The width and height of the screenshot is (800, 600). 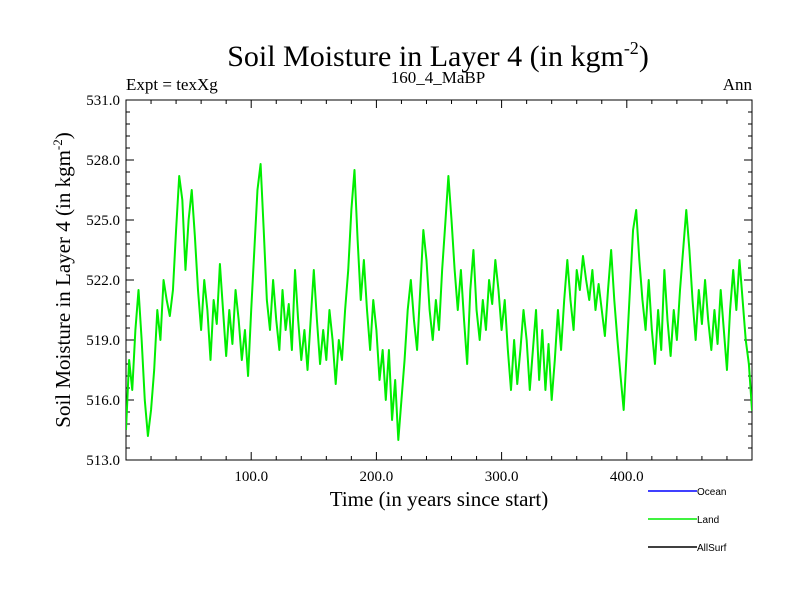 I want to click on chart-title: Soil Moisture in Layer 4 (in kgm-2), so click(x=438, y=55).